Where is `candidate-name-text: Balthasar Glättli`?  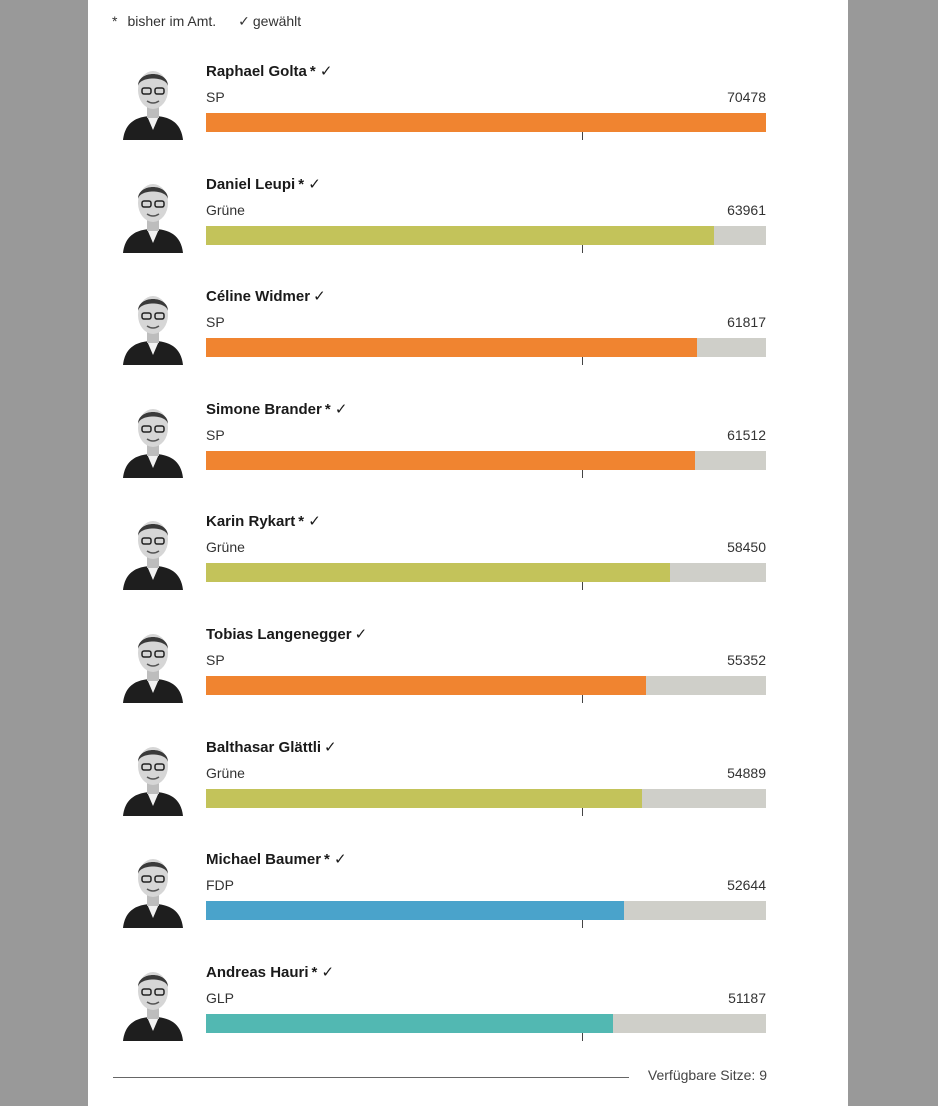 candidate-name-text: Balthasar Glättli is located at coordinates (264, 747).